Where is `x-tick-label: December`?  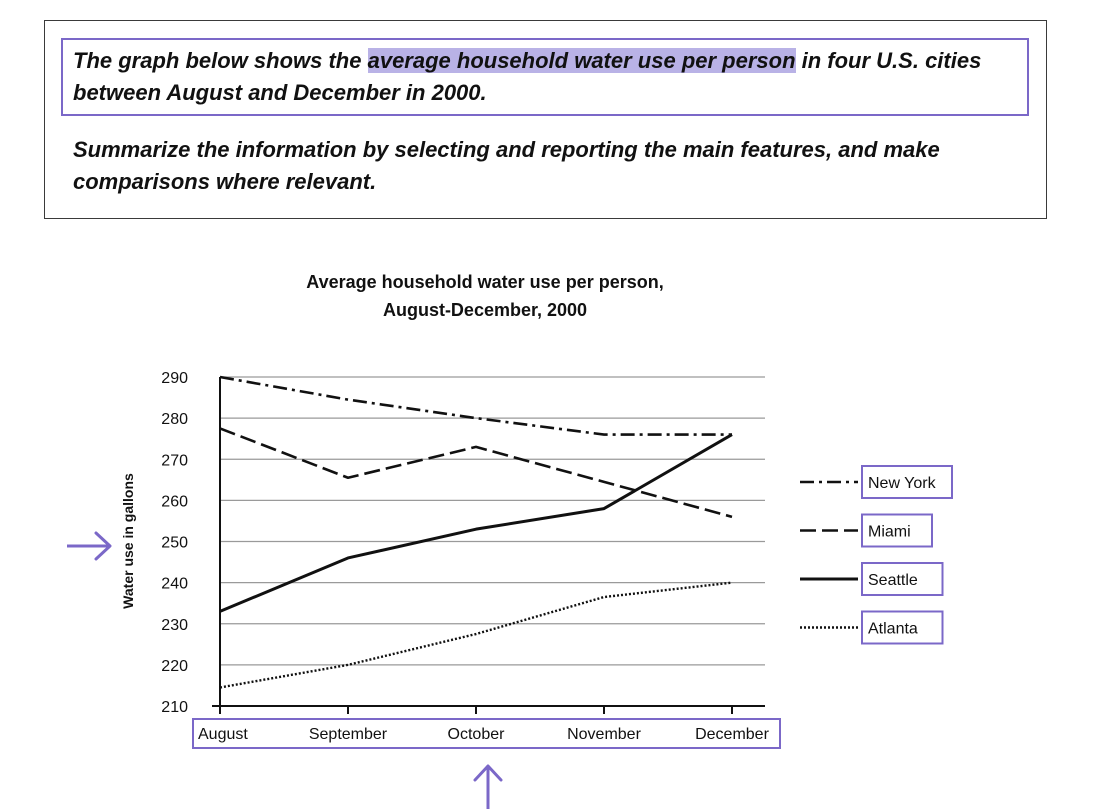
x-tick-label: December is located at coordinates (732, 734).